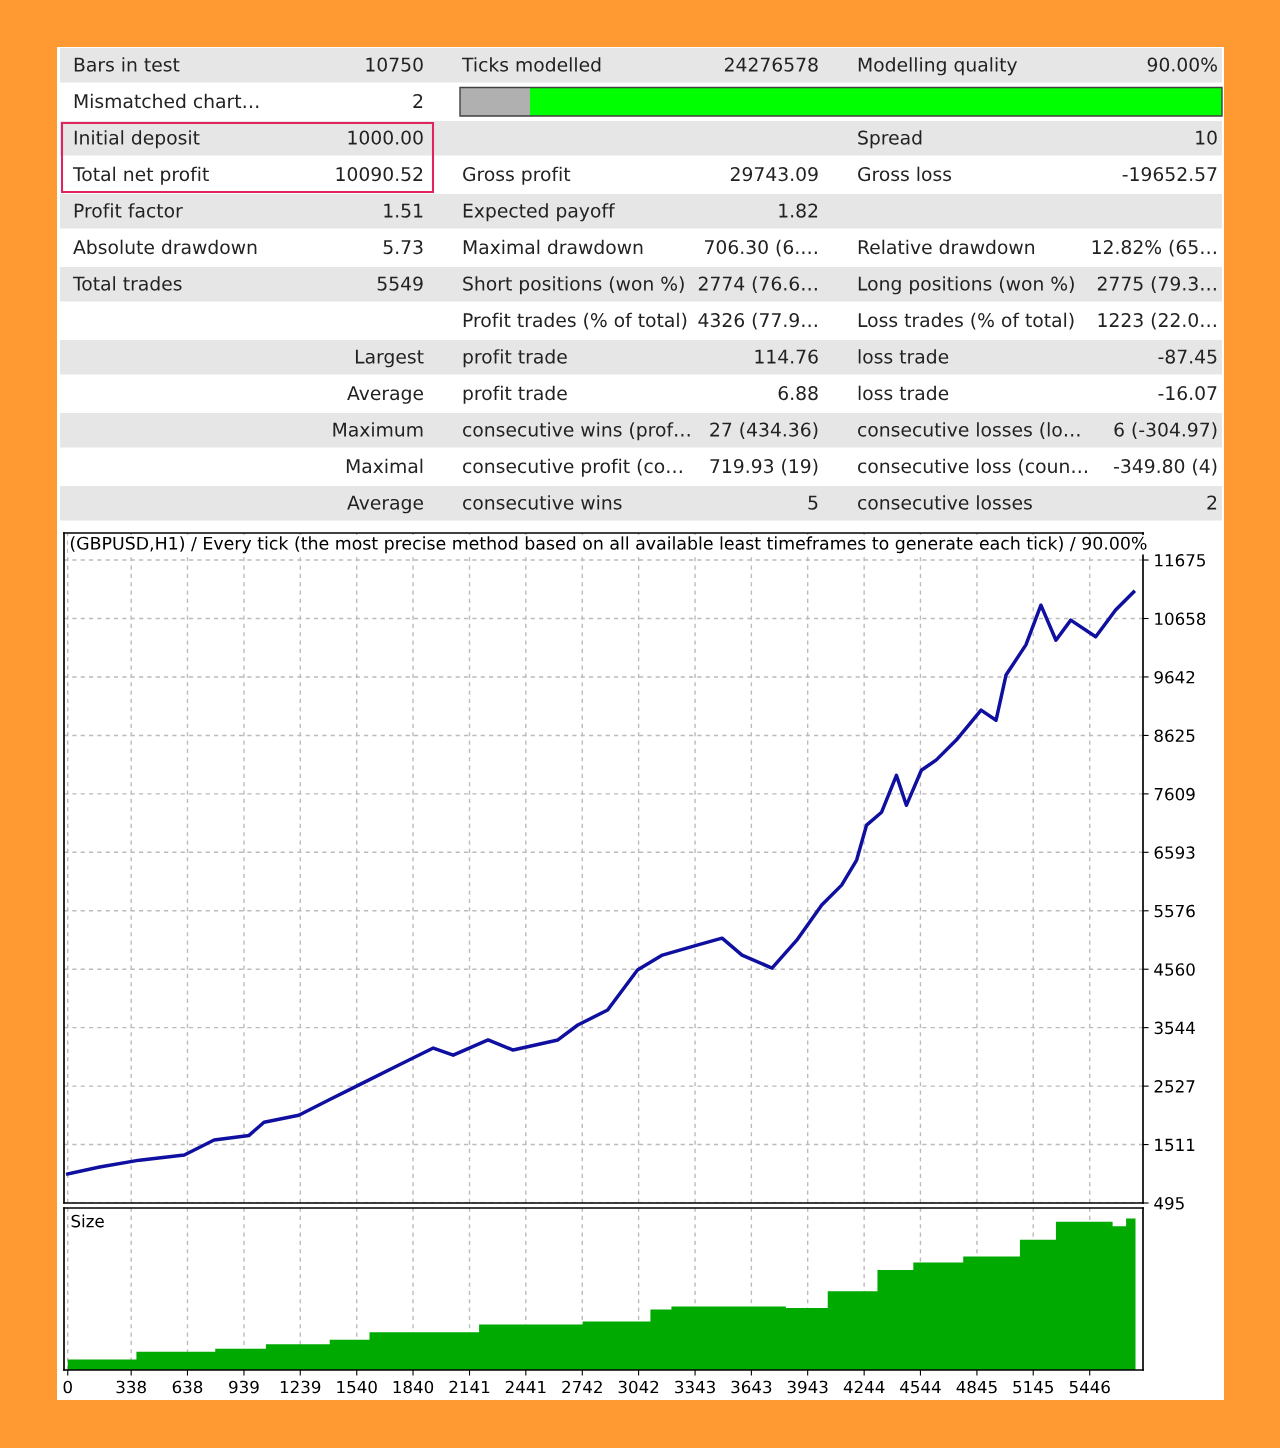  I want to click on y-tick-label: 495, so click(1169, 1203).